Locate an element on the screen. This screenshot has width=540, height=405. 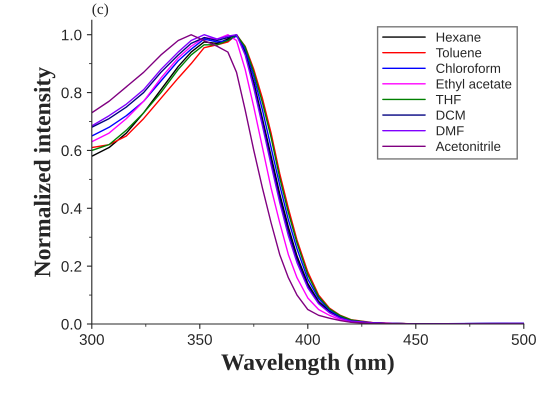
legend-label: DMF is located at coordinates (450, 131).